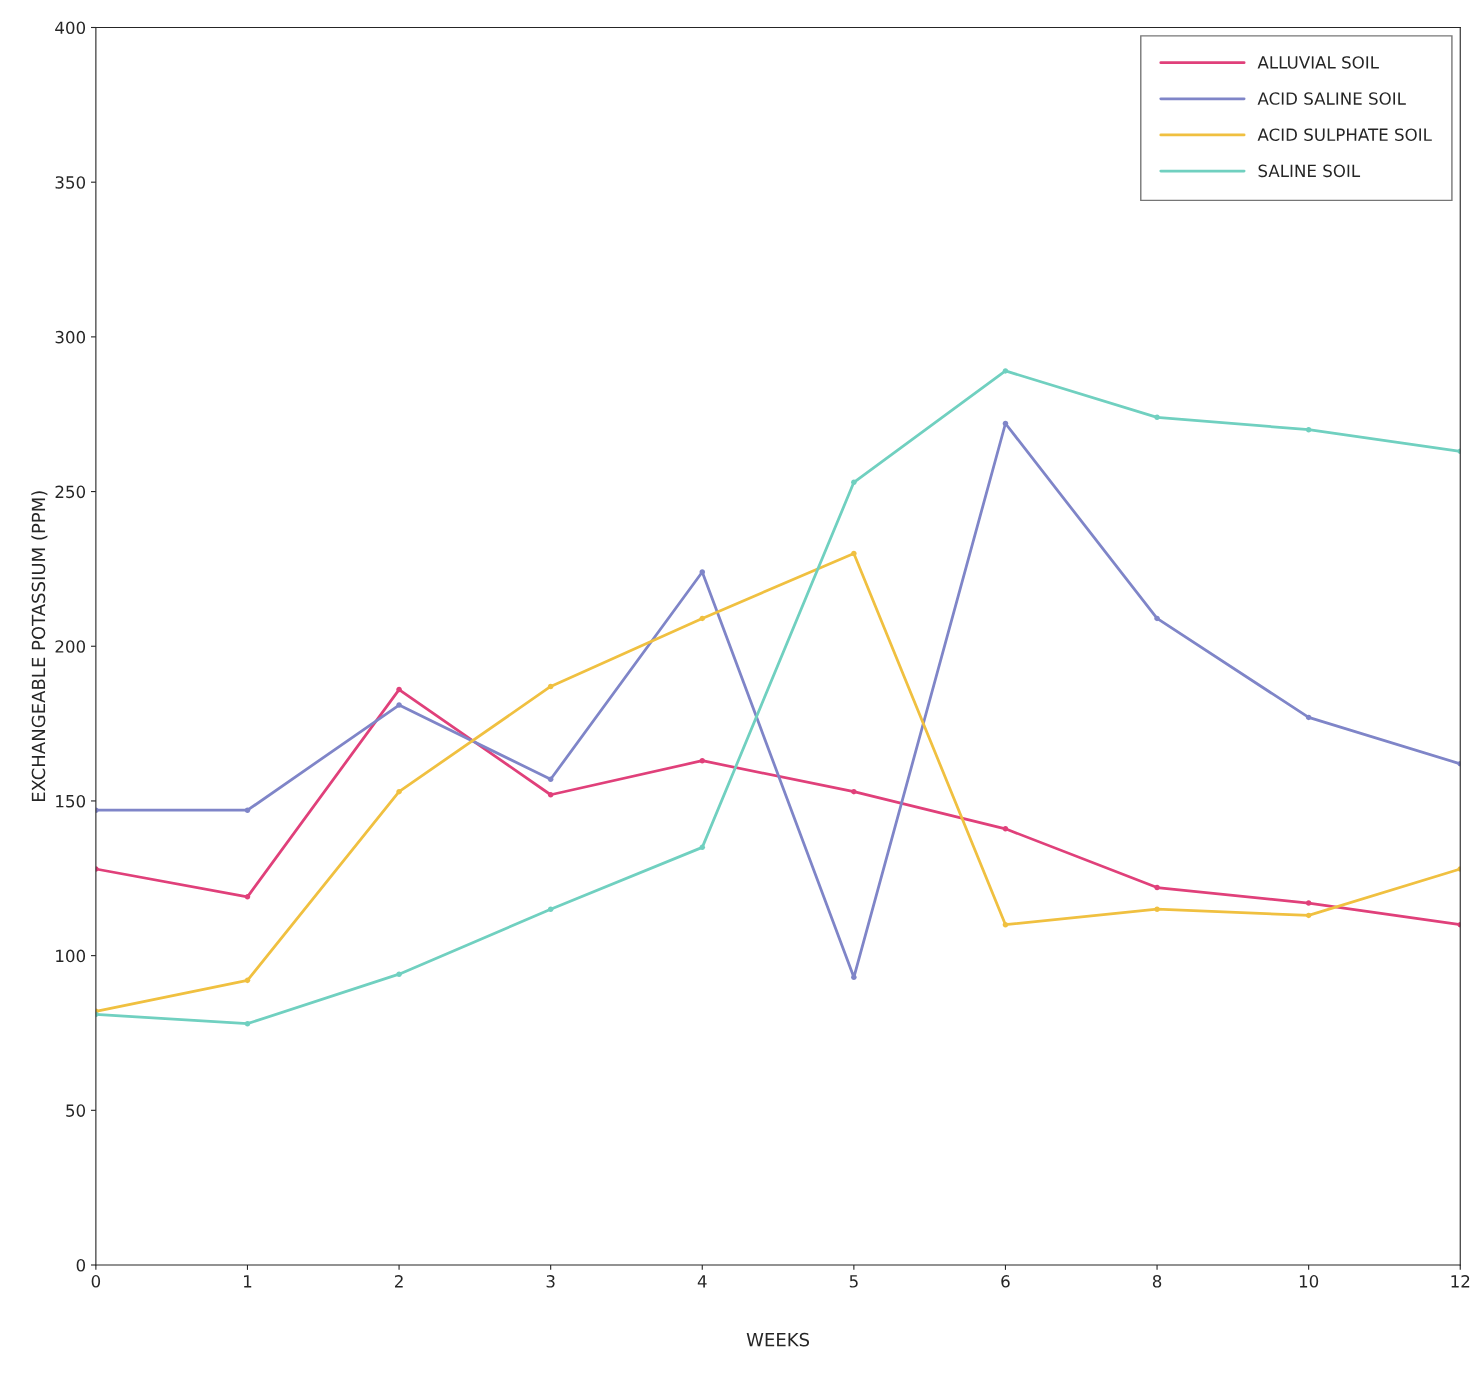 Image resolution: width=1475 pixels, height=1375 pixels. Describe the element at coordinates (1005, 1281) in the screenshot. I see `x-tick-label: 6` at that location.